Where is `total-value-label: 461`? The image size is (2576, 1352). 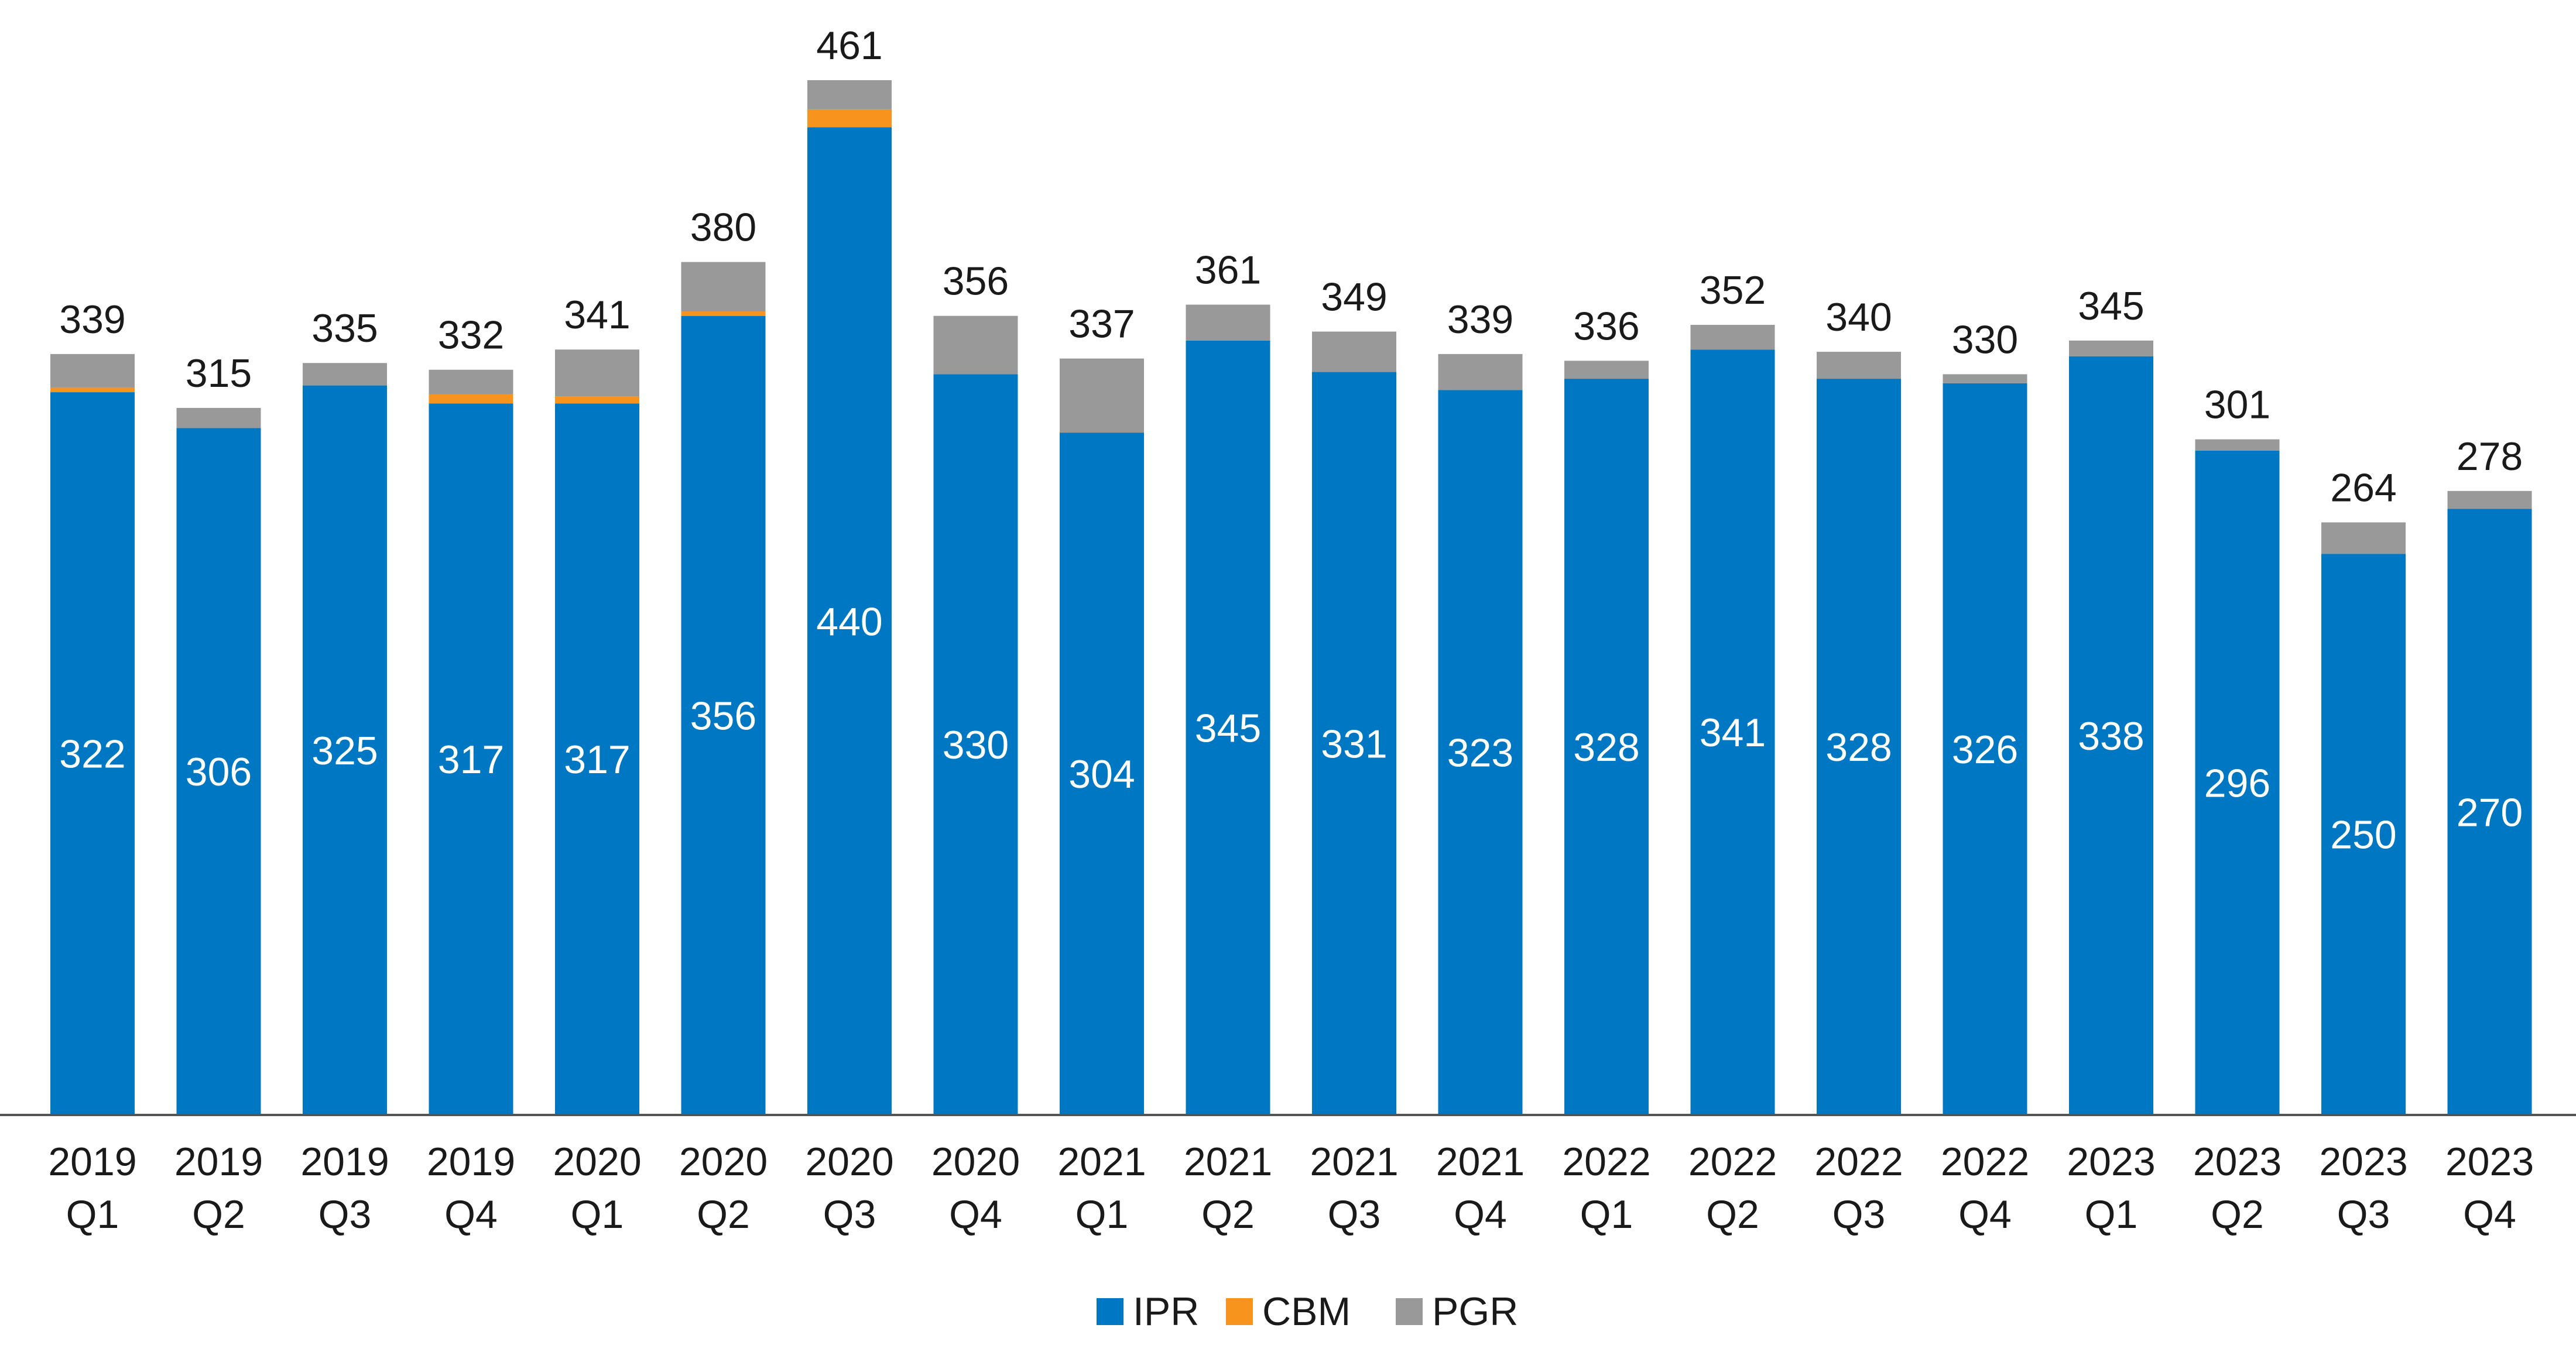 total-value-label: 461 is located at coordinates (849, 45).